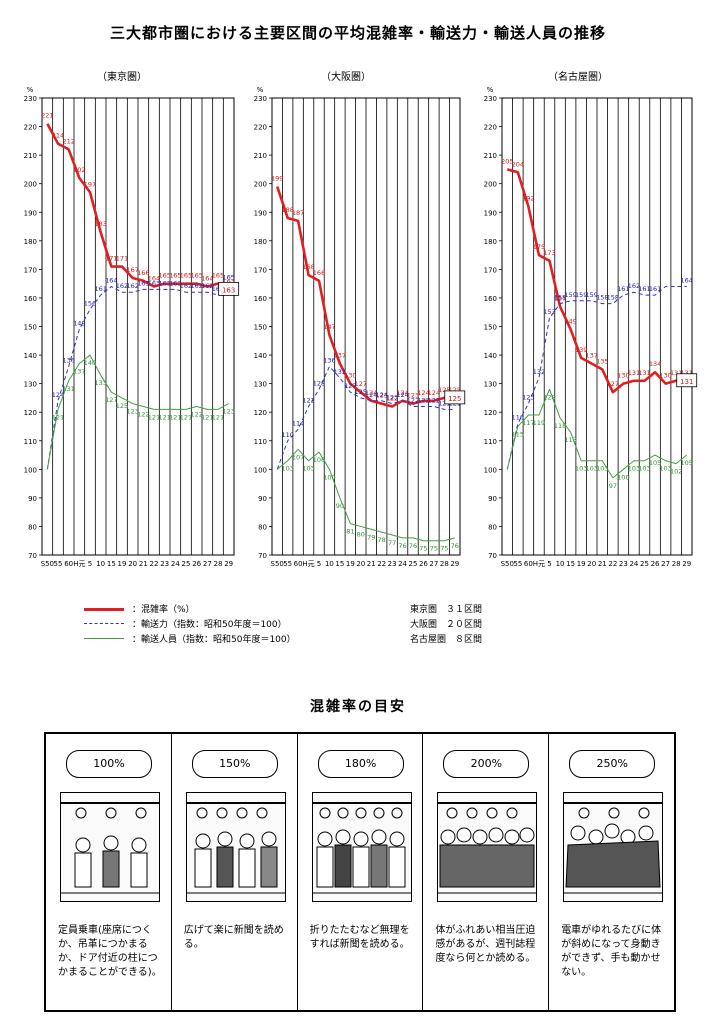  I want to click on x-tick-label: 22, so click(381, 564).